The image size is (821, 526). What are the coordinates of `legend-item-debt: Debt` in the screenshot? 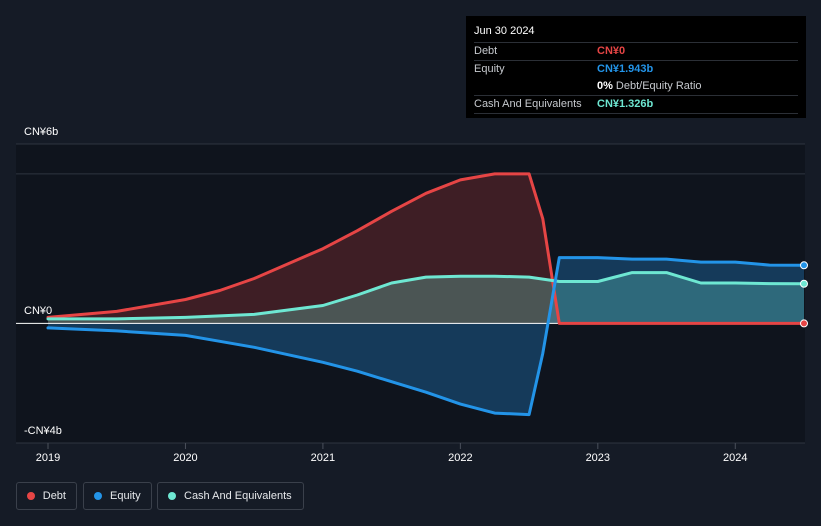 It's located at (46, 496).